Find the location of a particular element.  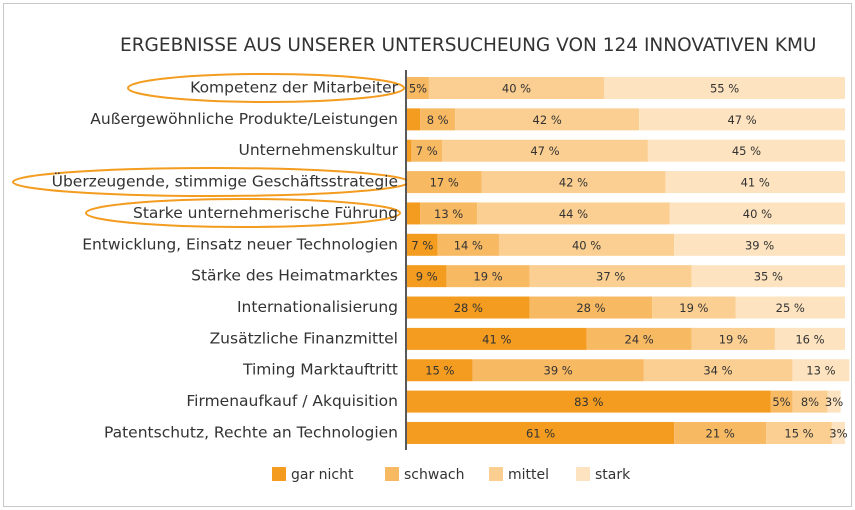

value-label: 17 % is located at coordinates (444, 183).